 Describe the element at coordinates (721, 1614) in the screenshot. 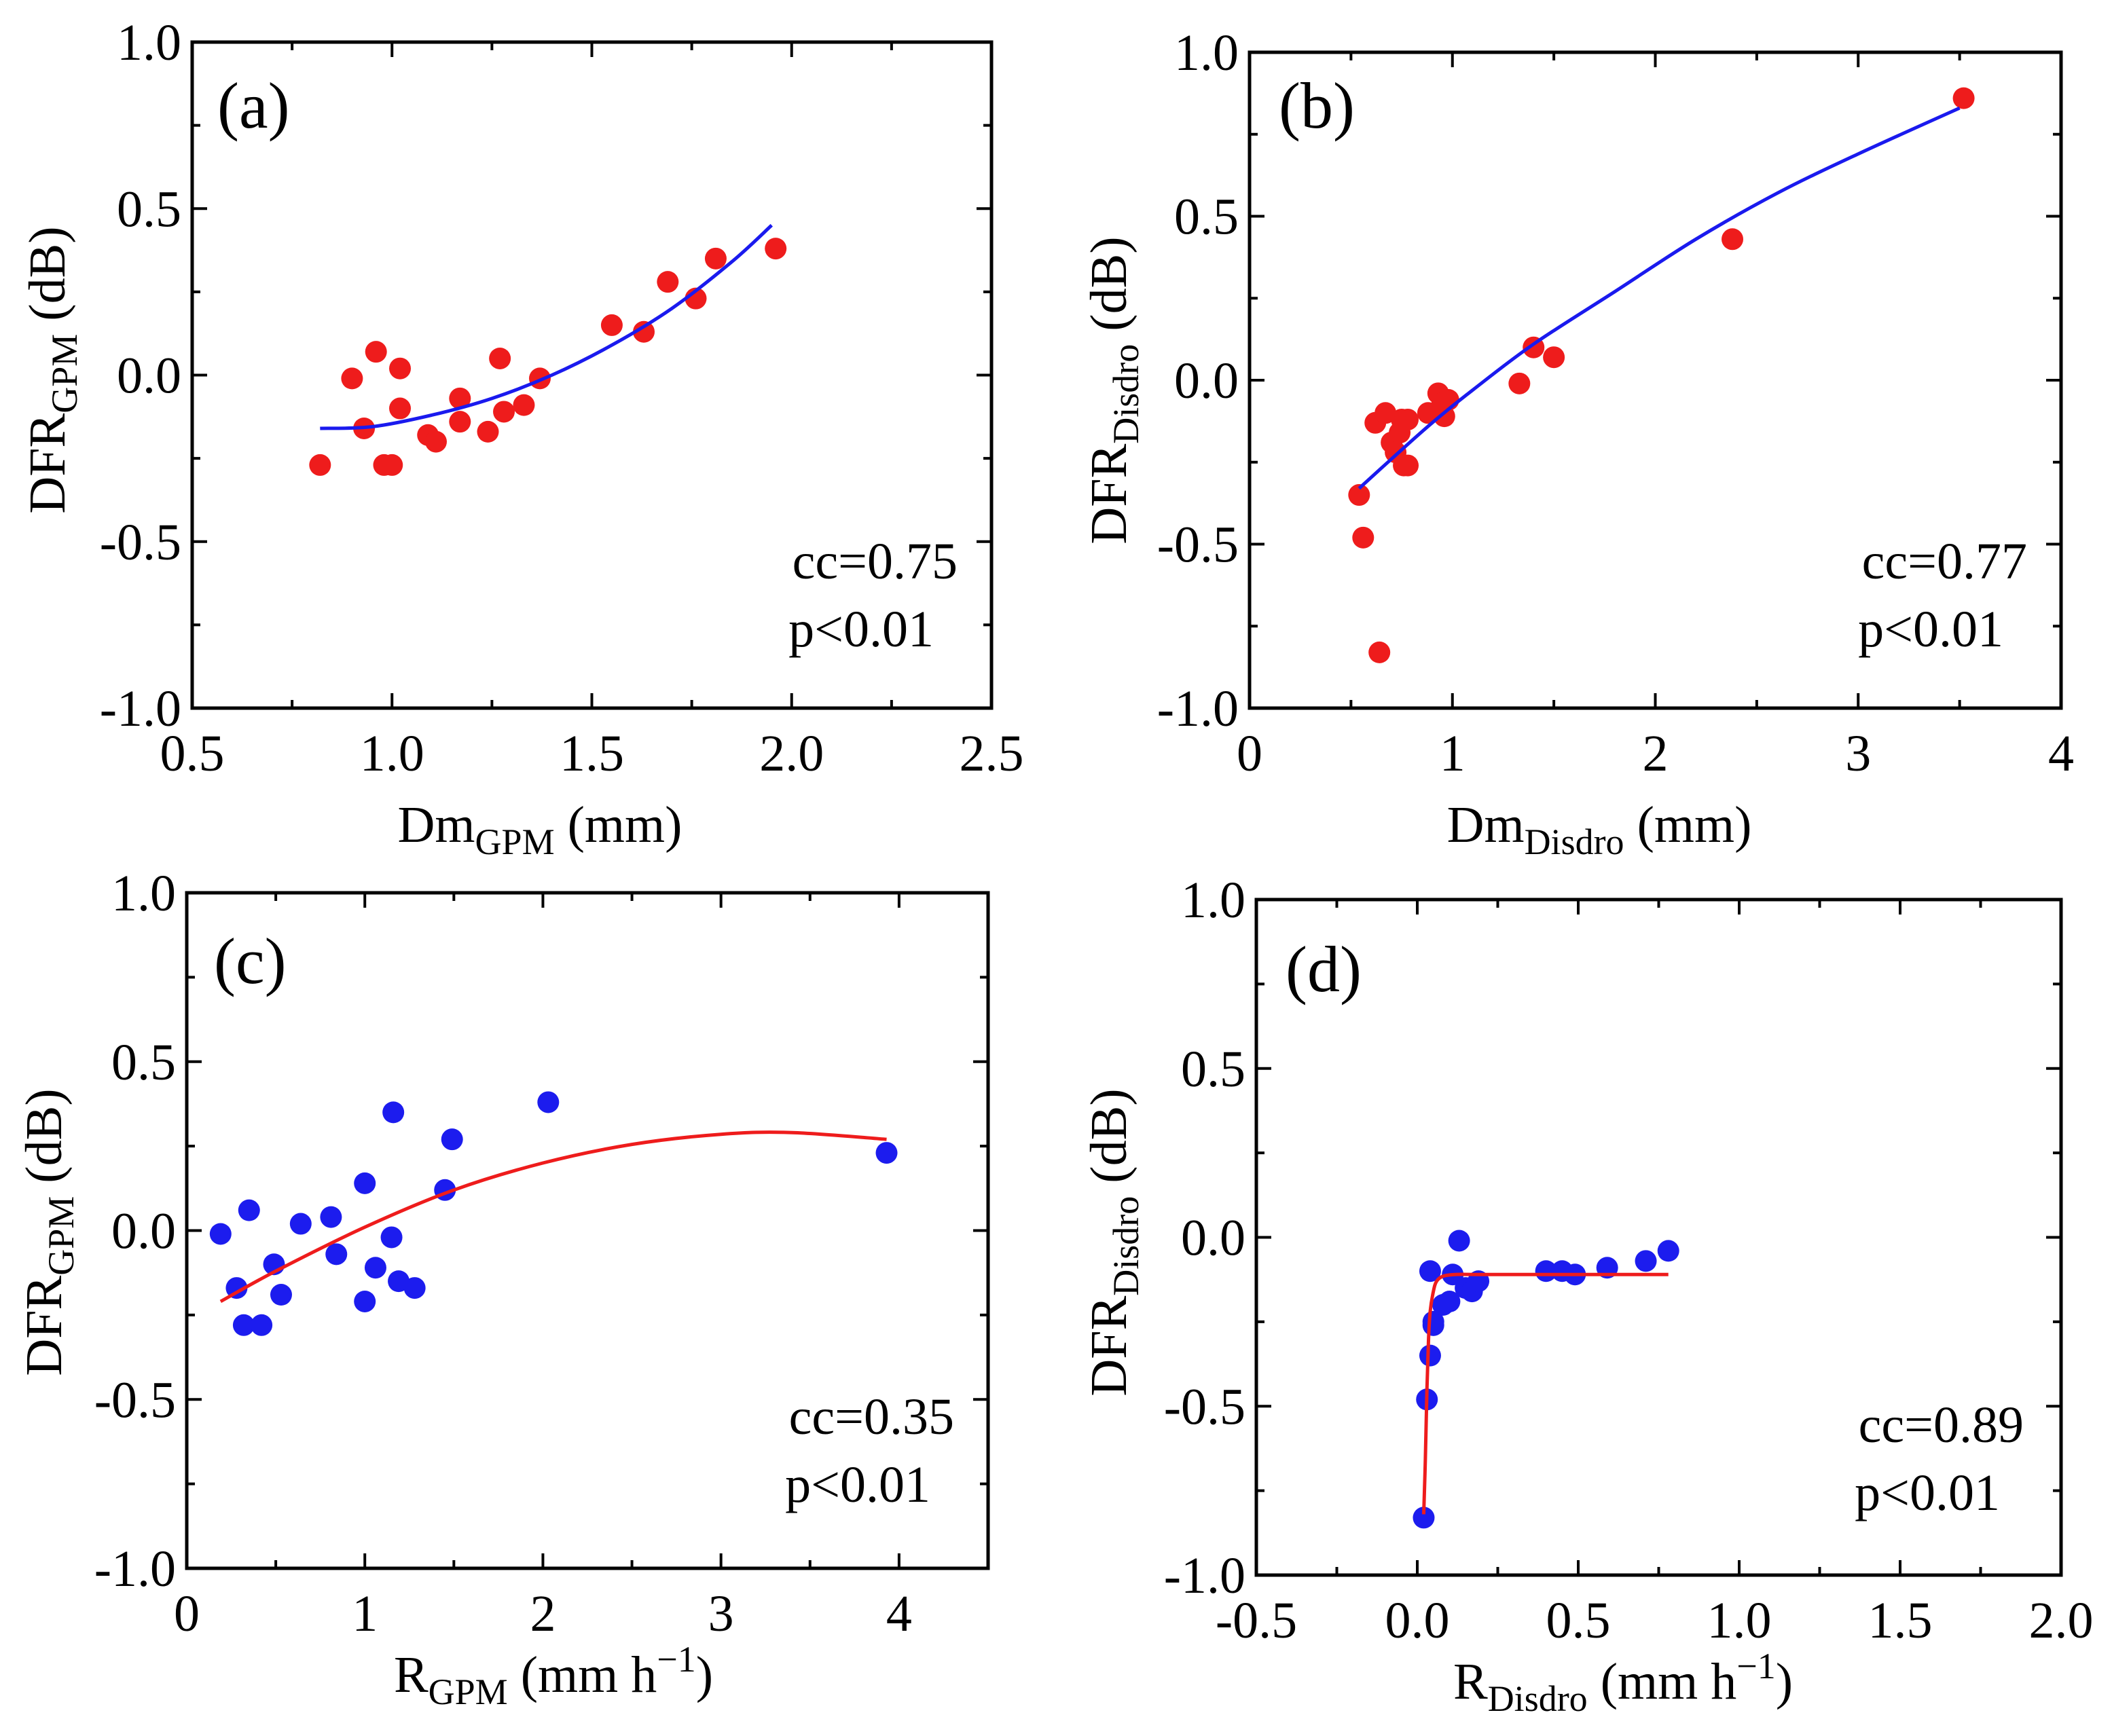

I see `x-tick-label: 3` at that location.